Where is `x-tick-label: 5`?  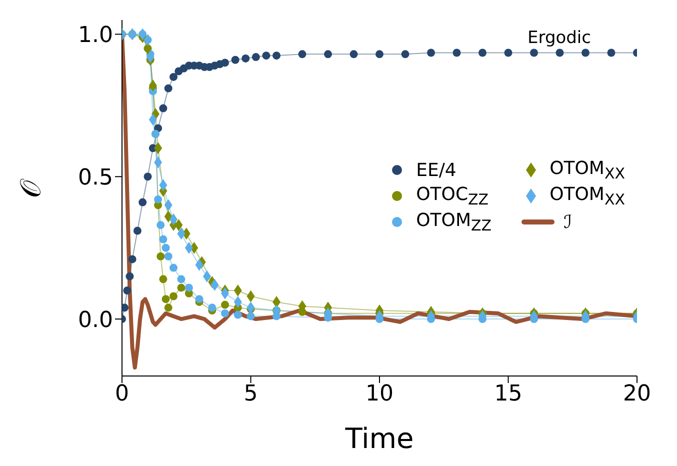
x-tick-label: 5 is located at coordinates (251, 394).